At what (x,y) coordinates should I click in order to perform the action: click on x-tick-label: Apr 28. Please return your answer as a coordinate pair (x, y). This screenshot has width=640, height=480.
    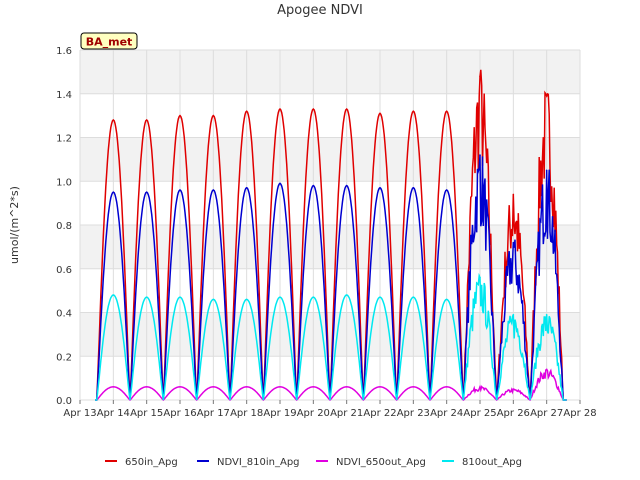
    Looking at the image, I should click on (579, 413).